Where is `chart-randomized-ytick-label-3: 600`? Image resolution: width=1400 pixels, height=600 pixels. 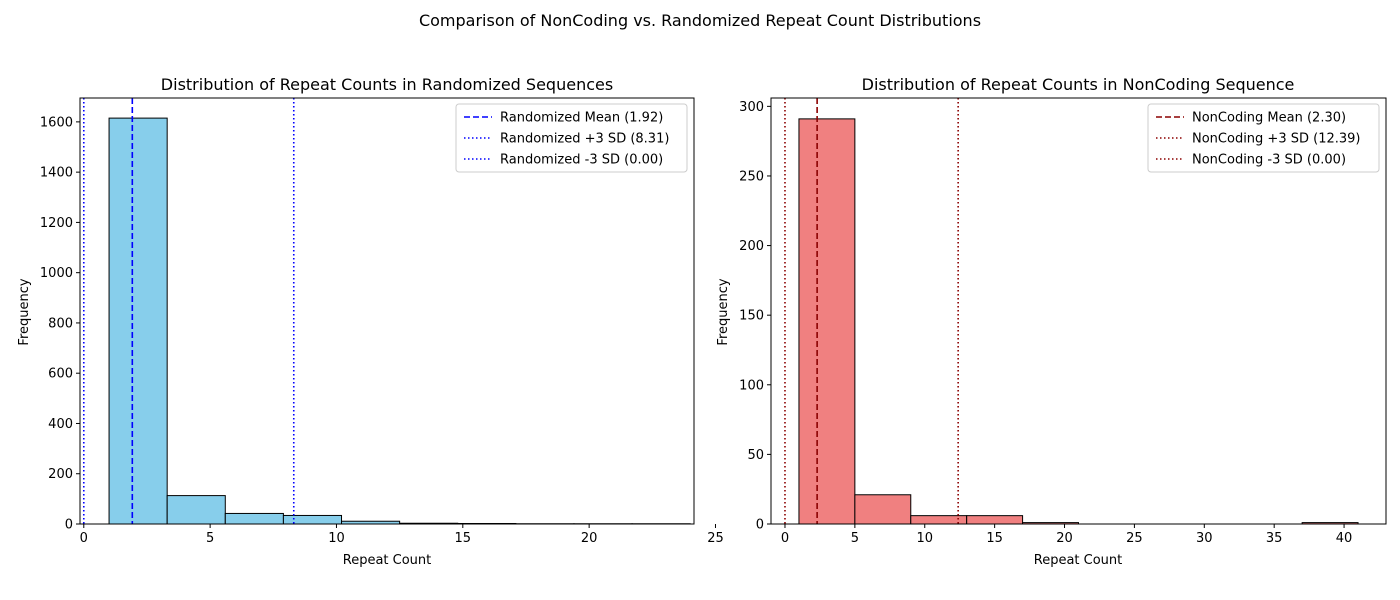 chart-randomized-ytick-label-3: 600 is located at coordinates (60, 374).